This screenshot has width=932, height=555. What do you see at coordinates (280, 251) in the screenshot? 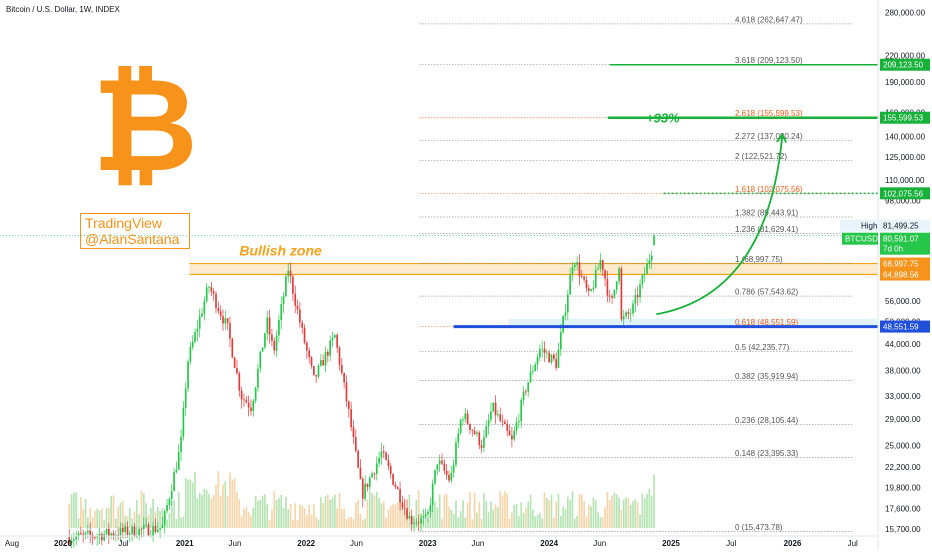
I see `bullish-zone-label: Bullish zone` at bounding box center [280, 251].